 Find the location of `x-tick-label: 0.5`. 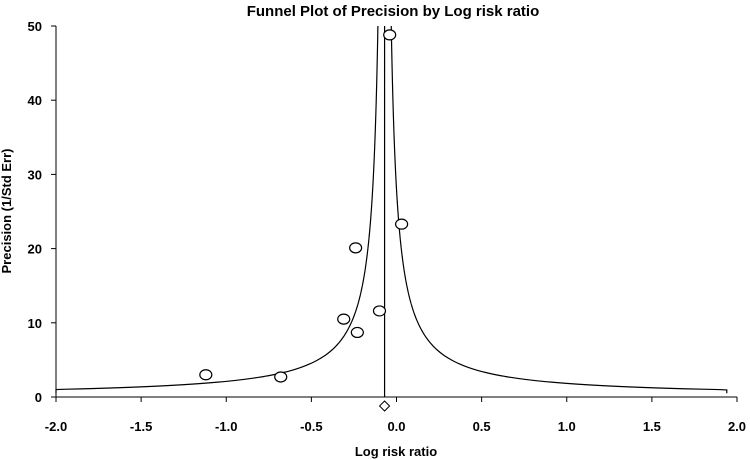

x-tick-label: 0.5 is located at coordinates (482, 426).